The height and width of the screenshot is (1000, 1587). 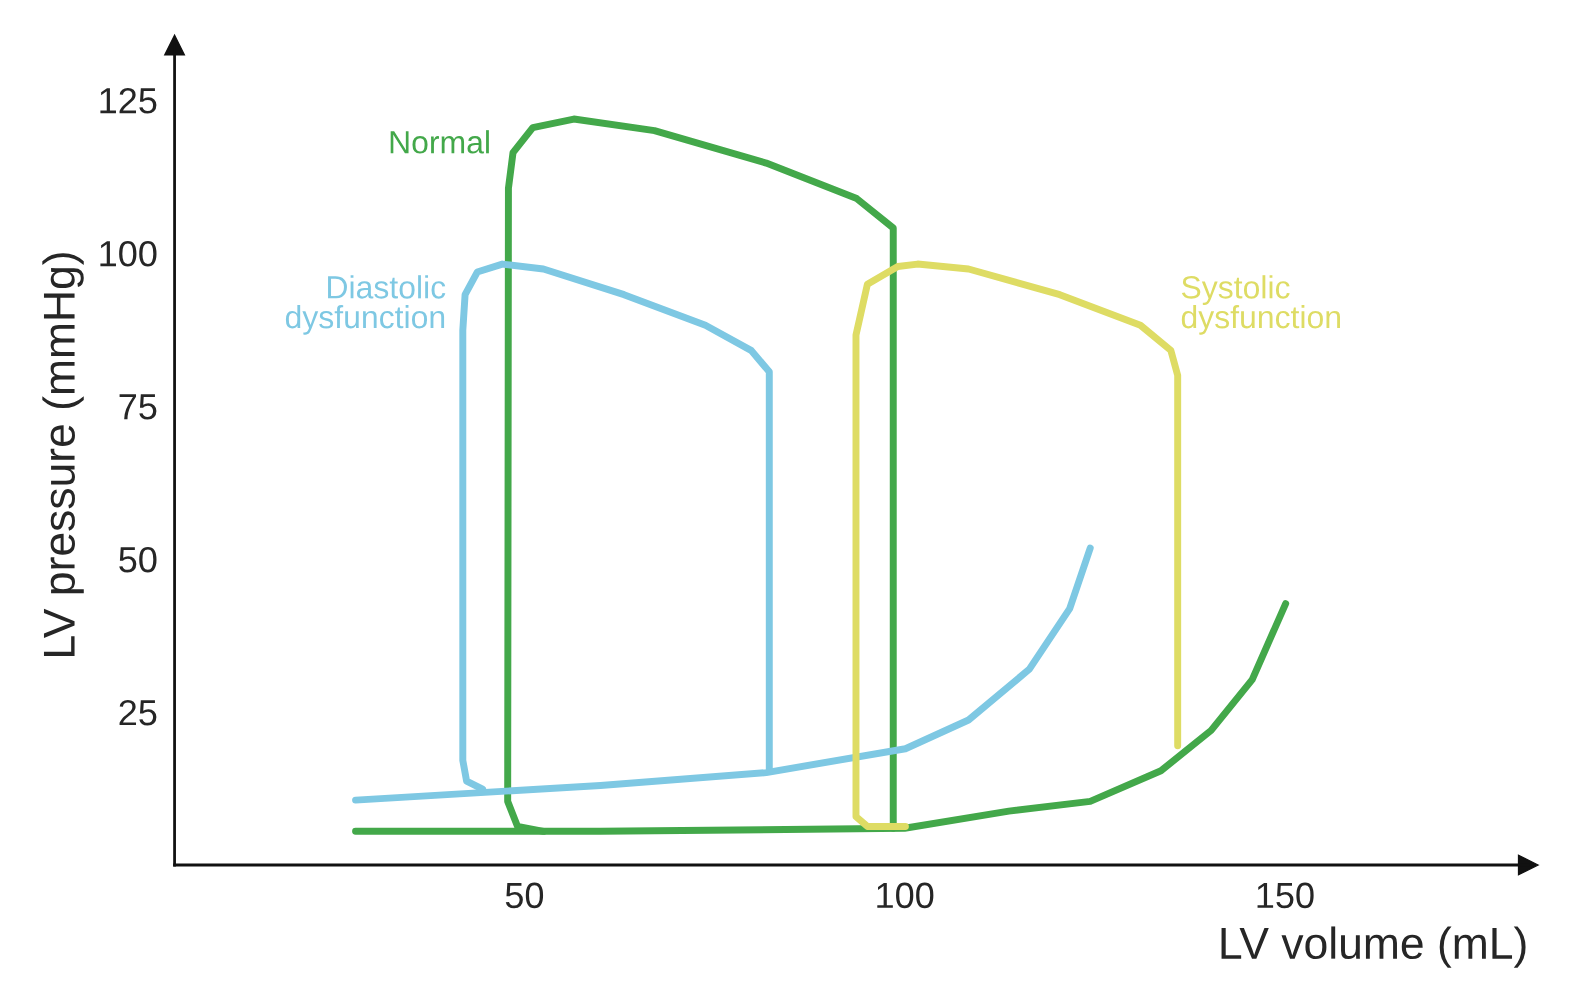 What do you see at coordinates (1285, 895) in the screenshot?
I see `x-tick-label: 150` at bounding box center [1285, 895].